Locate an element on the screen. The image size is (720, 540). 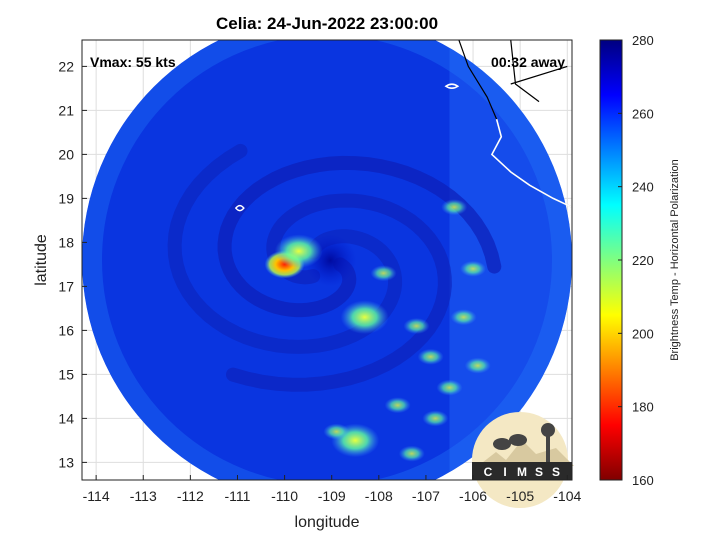
y-tick-label: 19 is located at coordinates (66, 198).